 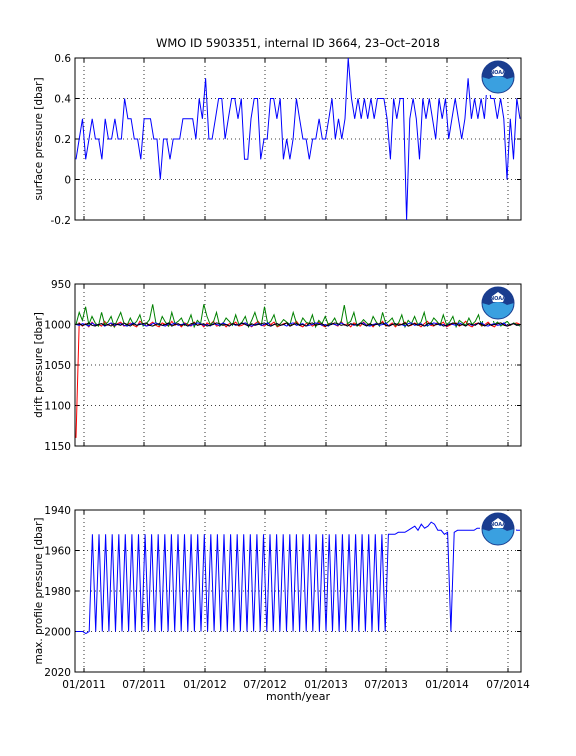 What do you see at coordinates (57, 326) in the screenshot?
I see `y-tick-label: 1000` at bounding box center [57, 326].